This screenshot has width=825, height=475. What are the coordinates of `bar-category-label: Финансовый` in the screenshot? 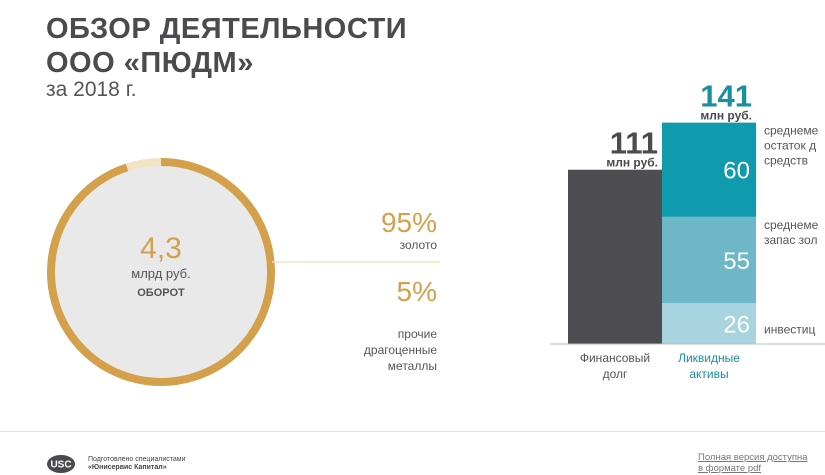 It's located at (615, 358).